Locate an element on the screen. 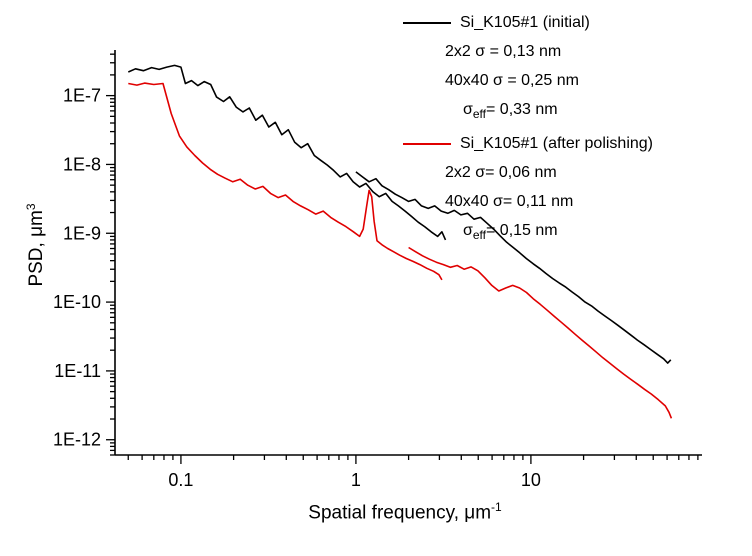 This screenshot has width=752, height=556. legend-title-row: Si_K105#1 (after polishing) is located at coordinates (575, 143).